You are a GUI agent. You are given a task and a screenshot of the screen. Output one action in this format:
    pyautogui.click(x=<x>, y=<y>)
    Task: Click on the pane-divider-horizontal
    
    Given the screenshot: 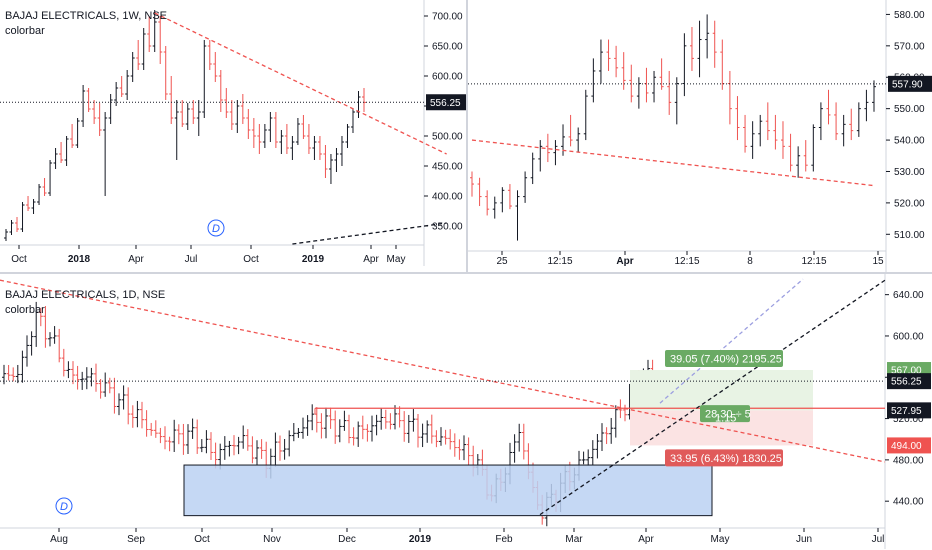 What is the action you would take?
    pyautogui.click(x=466, y=273)
    